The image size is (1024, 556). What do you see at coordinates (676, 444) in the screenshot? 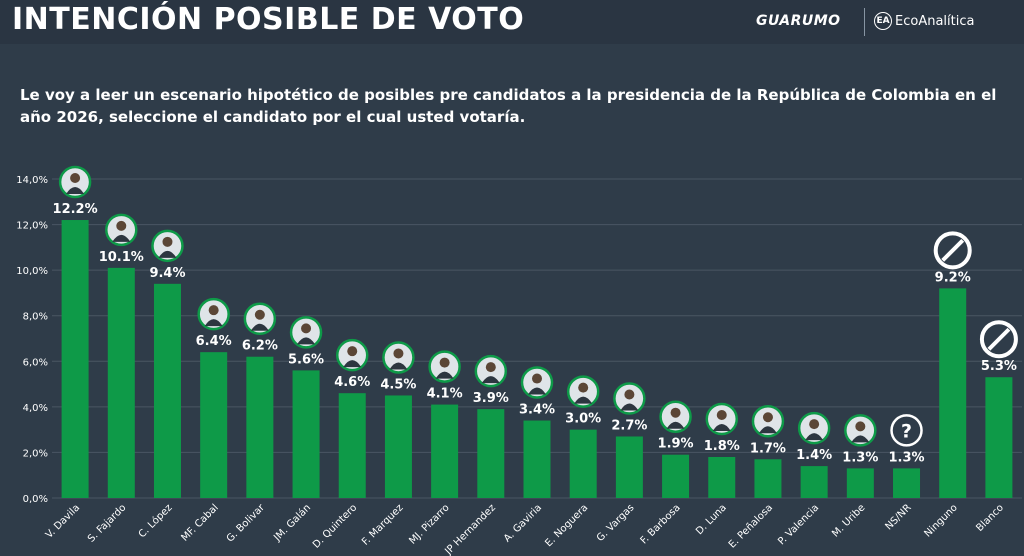
I see `data-label: 1.9%` at bounding box center [676, 444].